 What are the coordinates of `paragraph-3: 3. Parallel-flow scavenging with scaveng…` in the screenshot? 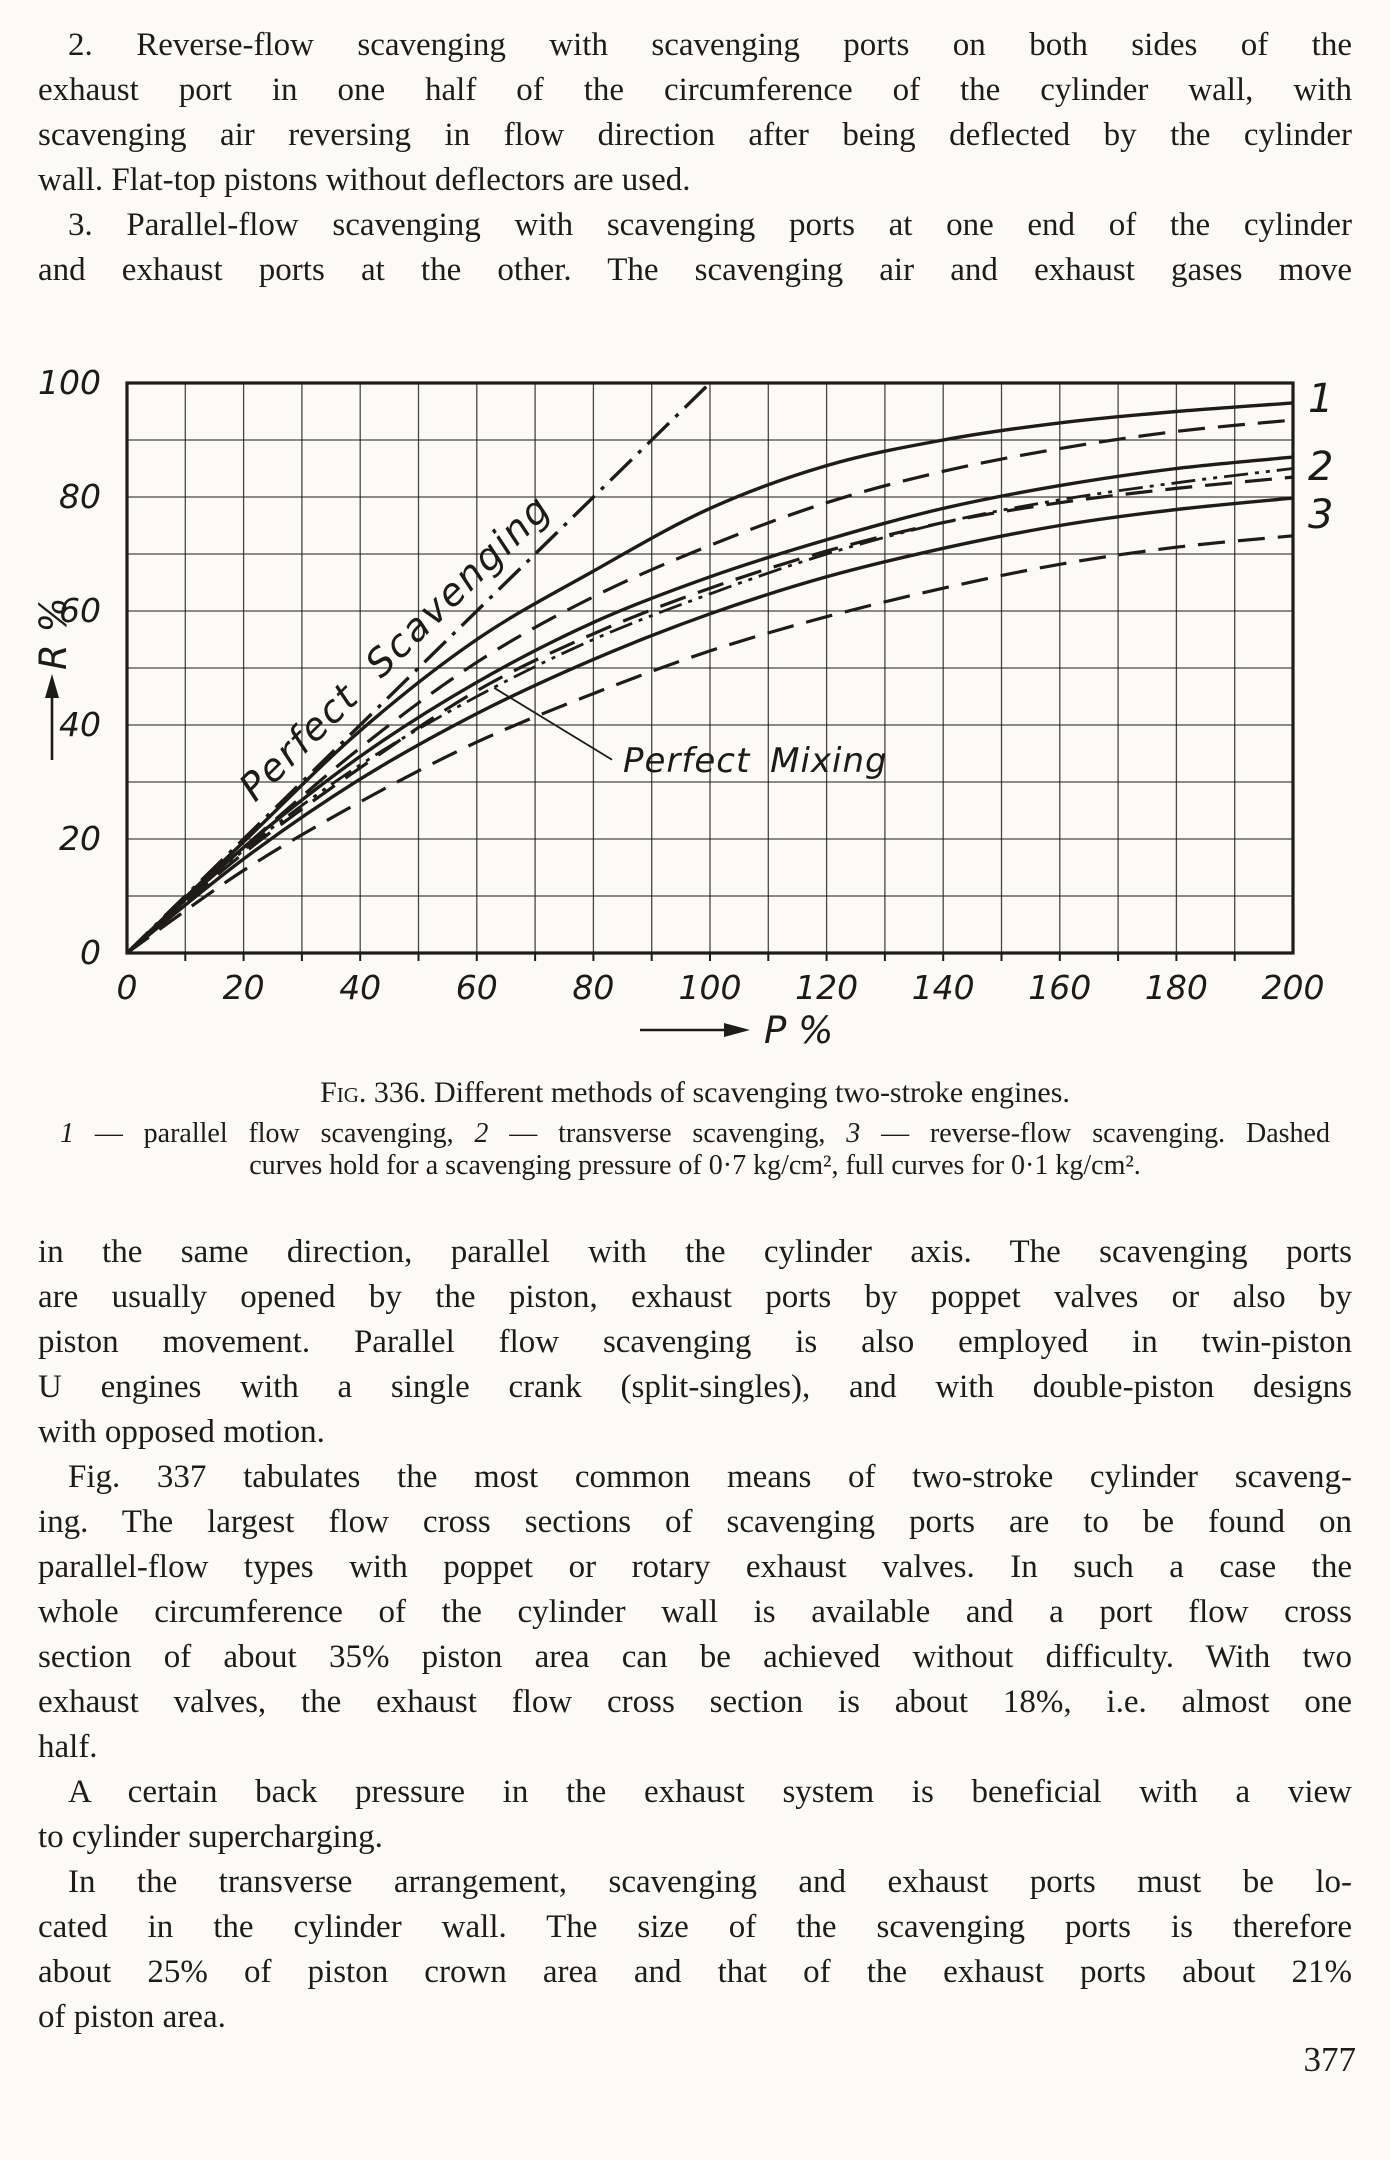 It's located at (695, 248).